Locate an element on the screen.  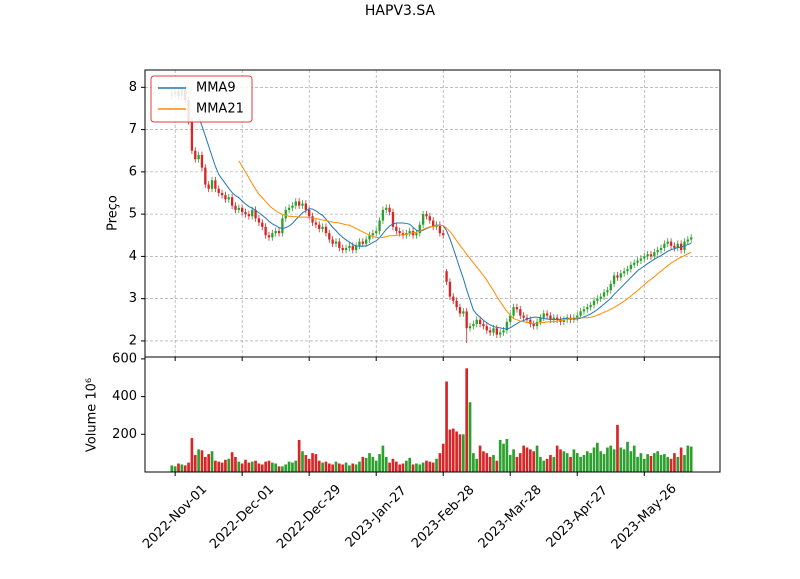
y-tick-label: 8 is located at coordinates (133, 87).